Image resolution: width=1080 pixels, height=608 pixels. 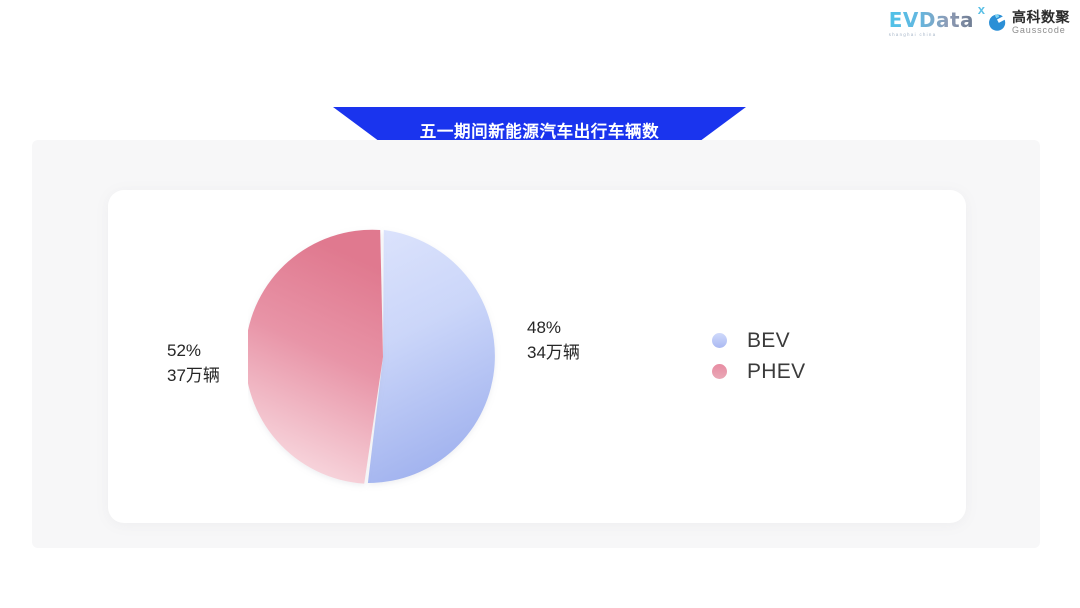 I want to click on gausscode-logo-en: Gausscode, so click(x=1039, y=29).